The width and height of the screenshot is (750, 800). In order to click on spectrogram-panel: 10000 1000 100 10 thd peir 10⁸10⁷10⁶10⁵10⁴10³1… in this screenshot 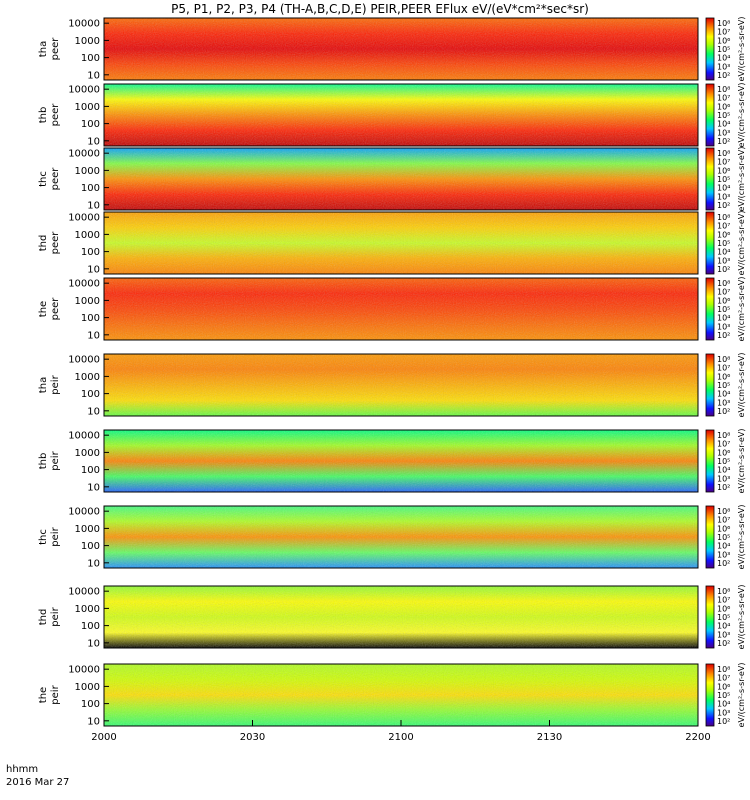, I will do `click(392, 617)`.